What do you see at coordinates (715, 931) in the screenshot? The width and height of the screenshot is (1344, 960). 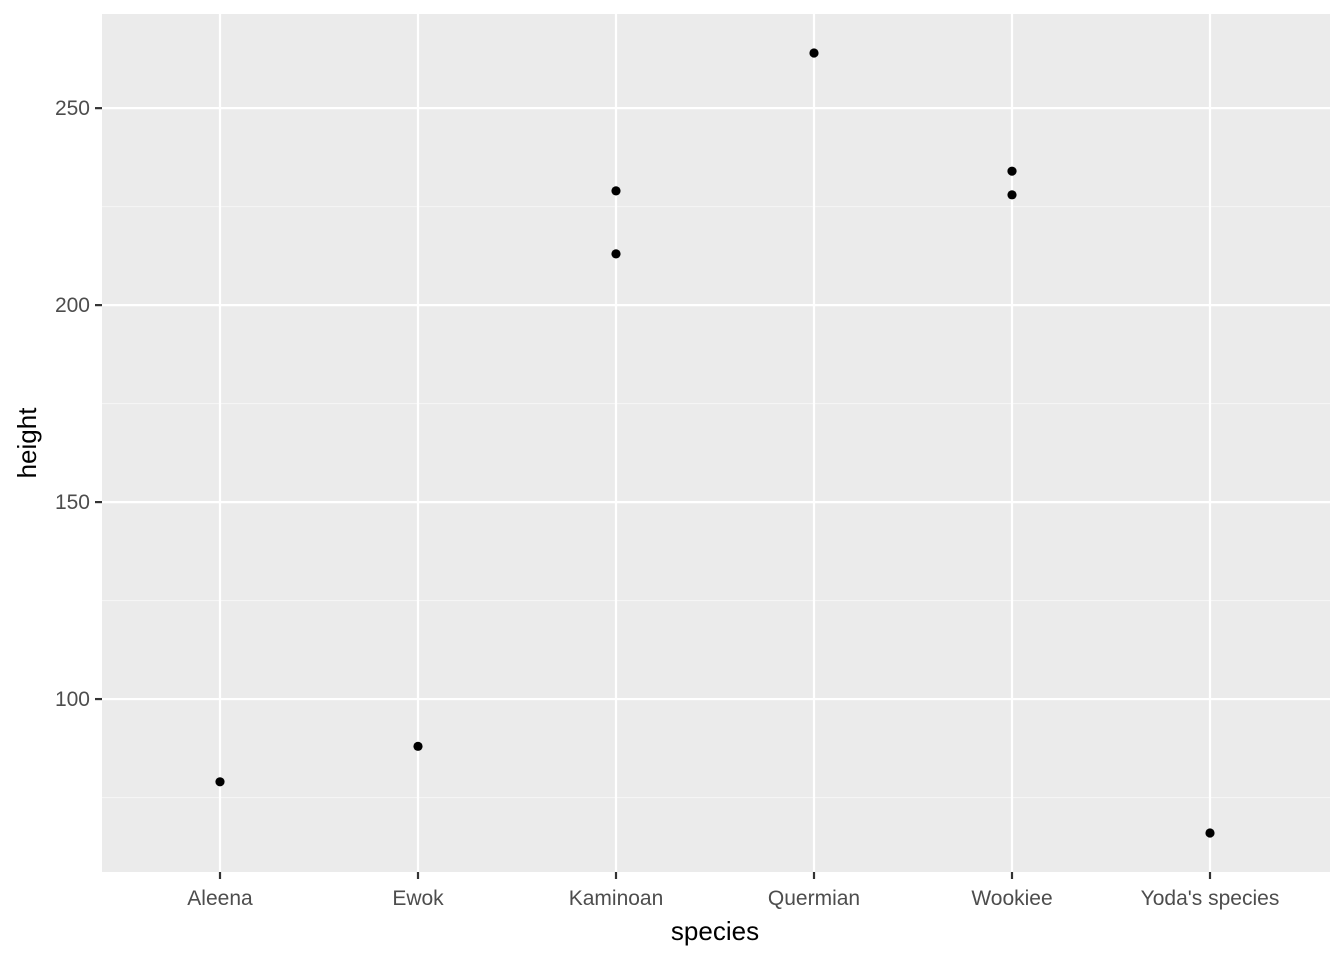 I see `x-axis-title: species` at bounding box center [715, 931].